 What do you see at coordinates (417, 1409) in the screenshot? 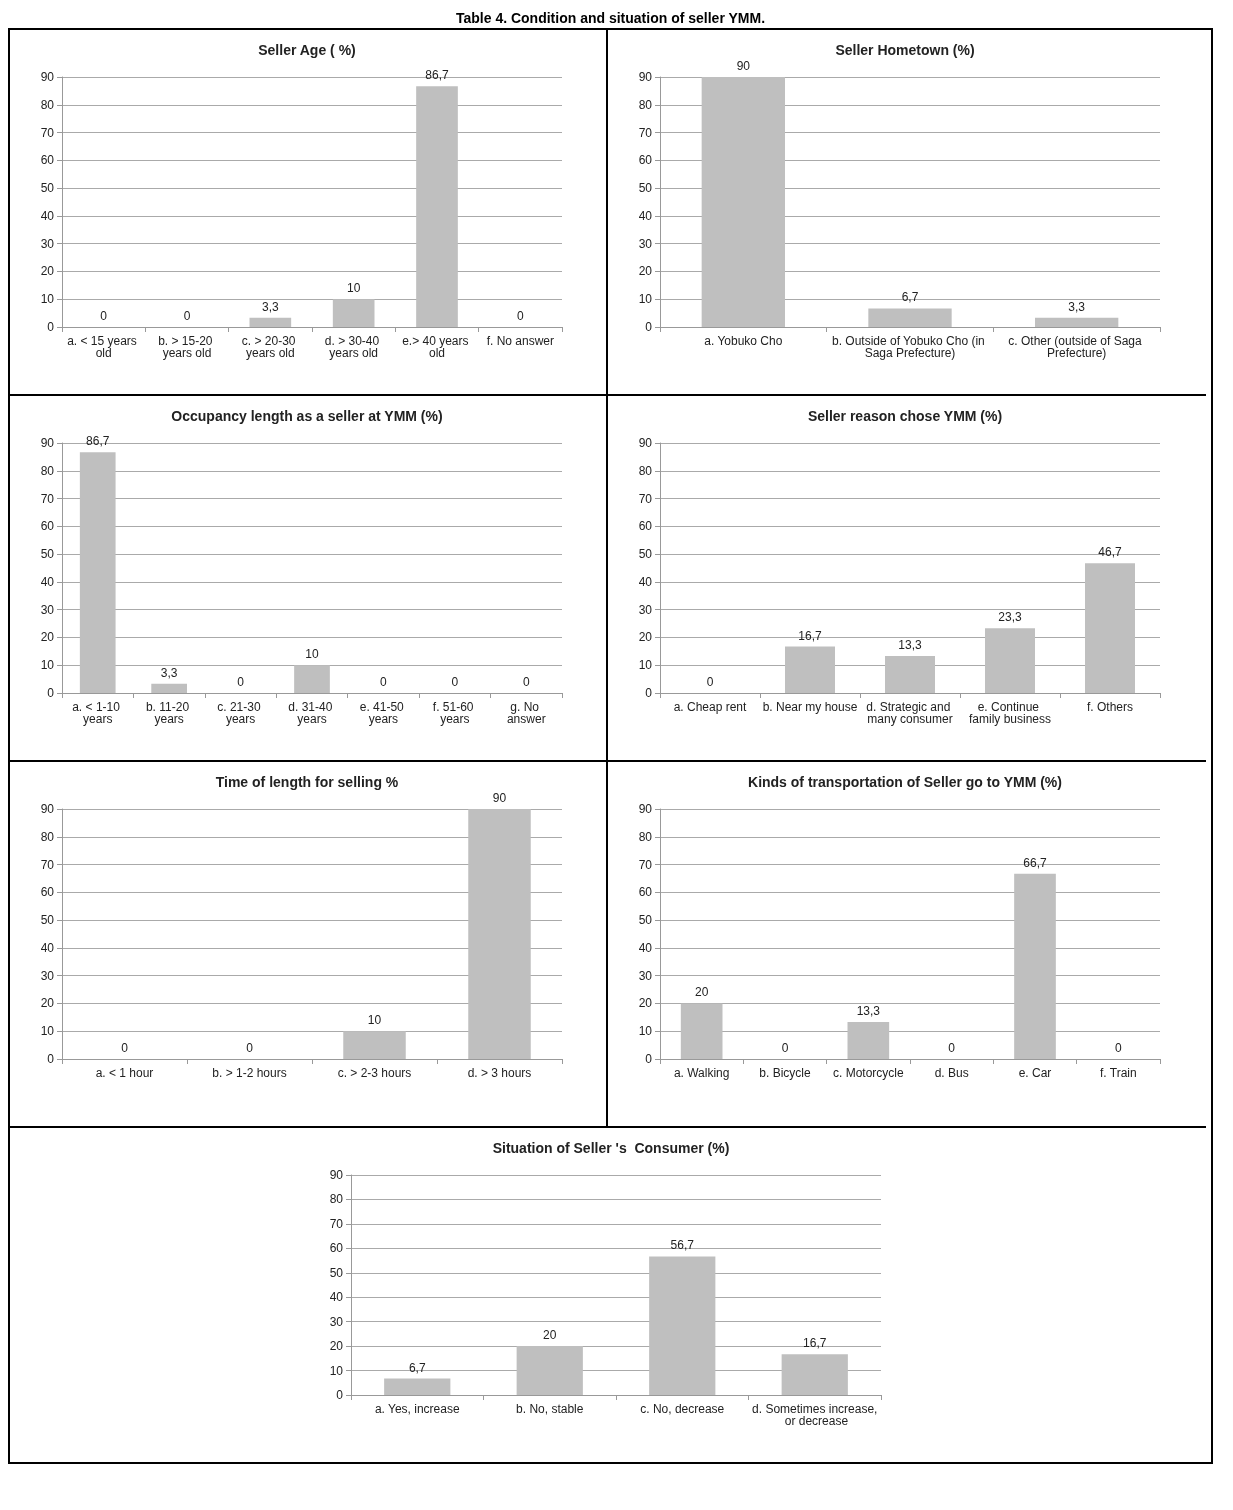
I see `x-tick-label: a. Yes, increase` at bounding box center [417, 1409].